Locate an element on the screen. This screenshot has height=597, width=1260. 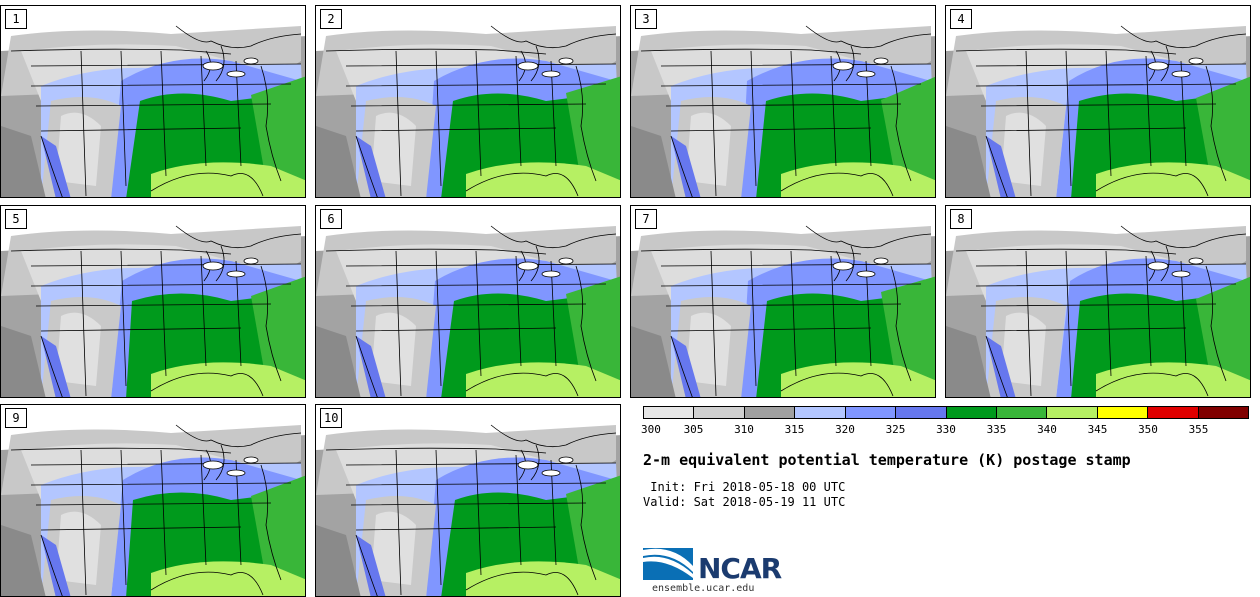
ensemble-member-panel: 7 is located at coordinates (783, 301).